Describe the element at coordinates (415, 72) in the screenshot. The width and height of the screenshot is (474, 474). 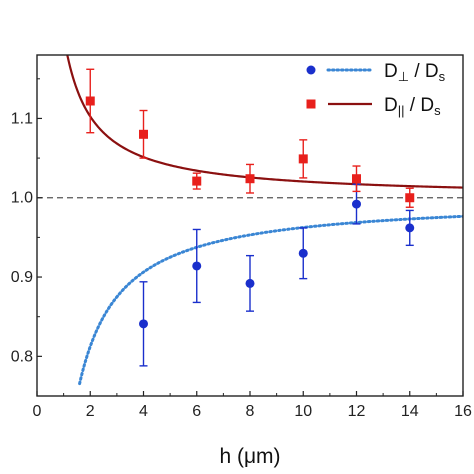
I see `legend-label-perpendicular: D⊥ / Ds` at that location.